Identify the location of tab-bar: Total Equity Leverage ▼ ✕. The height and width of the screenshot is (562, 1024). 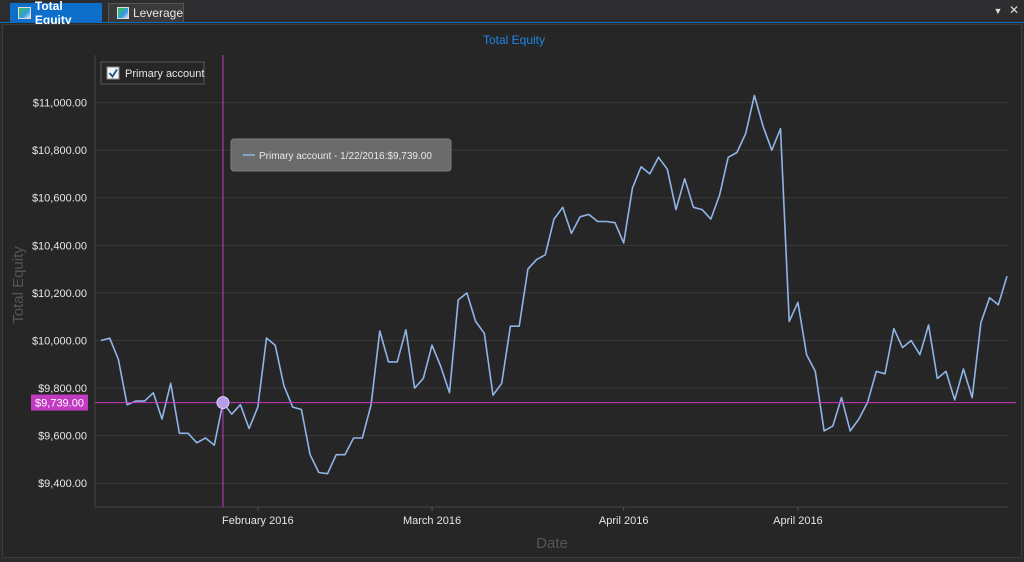
(512, 13).